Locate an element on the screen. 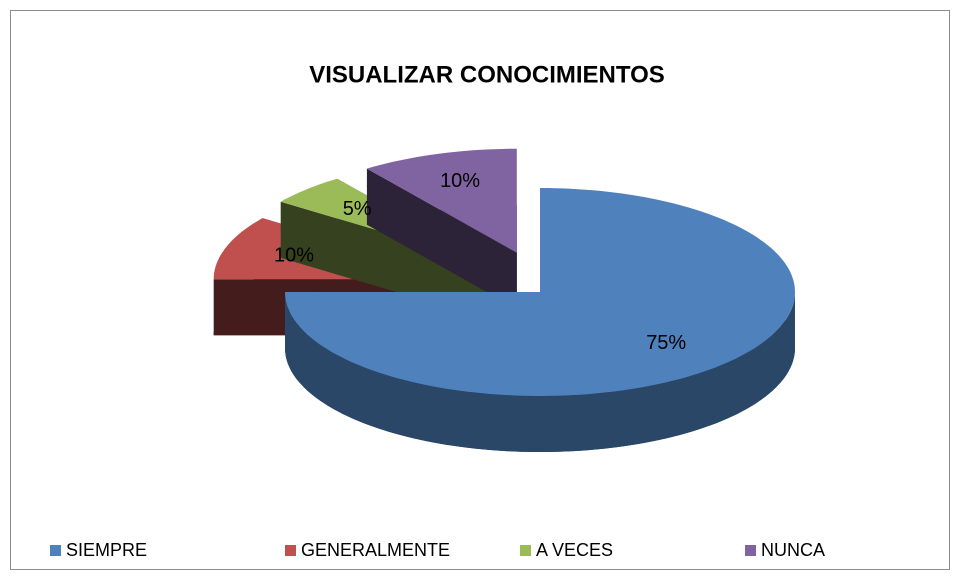  slice-side is located at coordinates (441, 238).